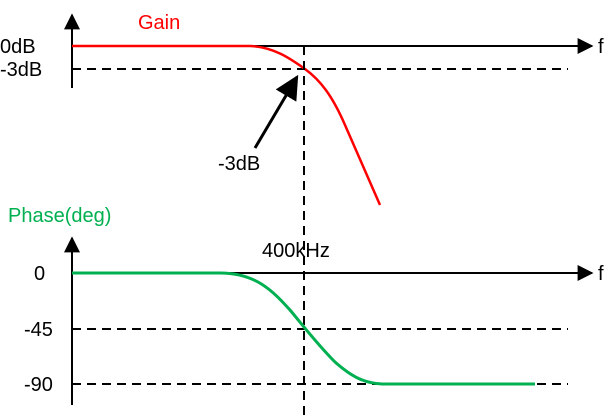  I want to click on phase-tick-0: 0, so click(39, 274).